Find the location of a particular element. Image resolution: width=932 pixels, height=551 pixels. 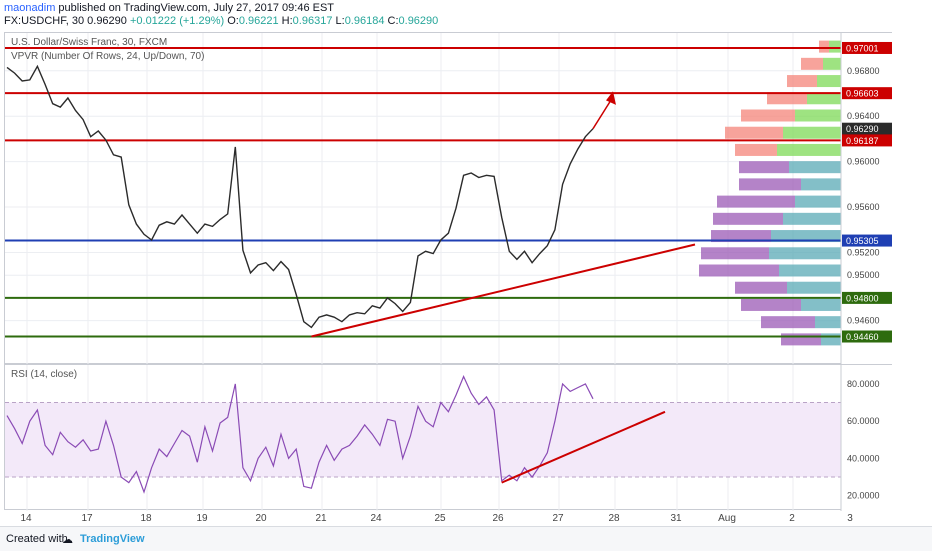

time-tick-label: 31 is located at coordinates (676, 518).